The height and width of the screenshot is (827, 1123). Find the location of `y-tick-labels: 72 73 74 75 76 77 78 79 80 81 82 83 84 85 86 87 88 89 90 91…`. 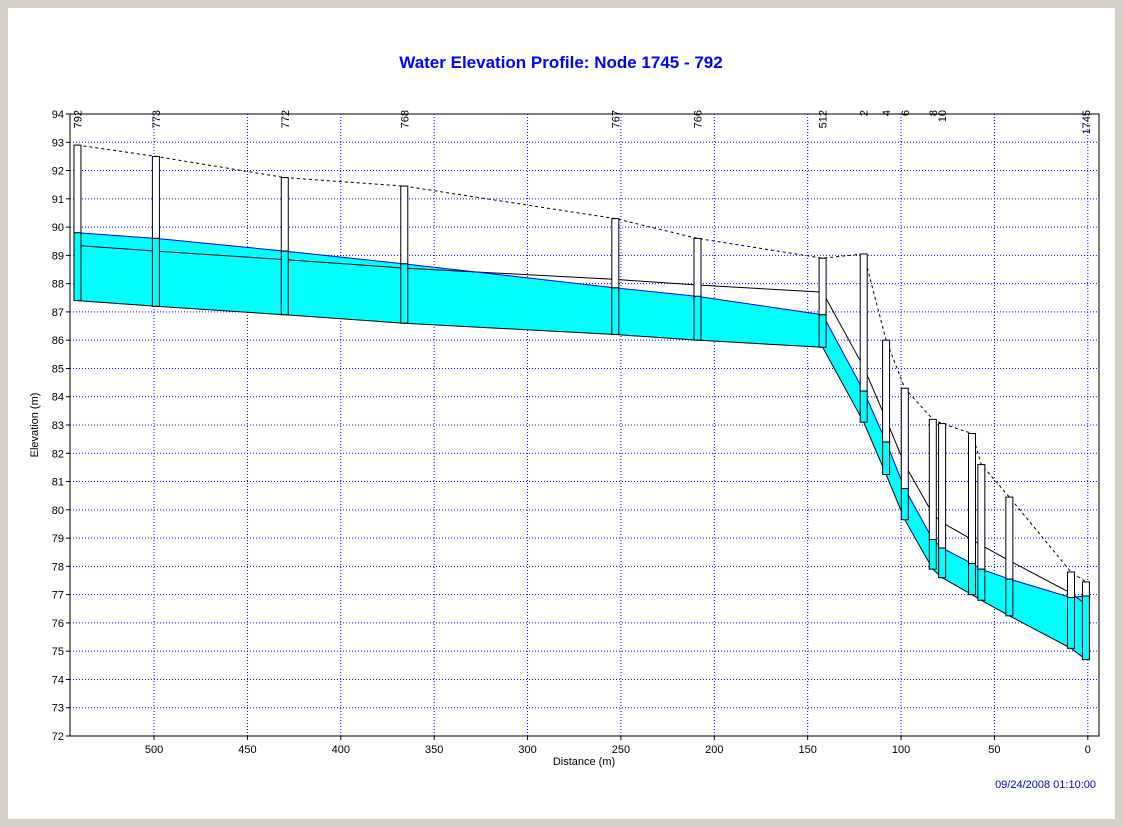

y-tick-labels: 72 73 74 75 76 77 78 79 80 81 82 83 84 85 86 87 88 89 90 91… is located at coordinates (58, 426).